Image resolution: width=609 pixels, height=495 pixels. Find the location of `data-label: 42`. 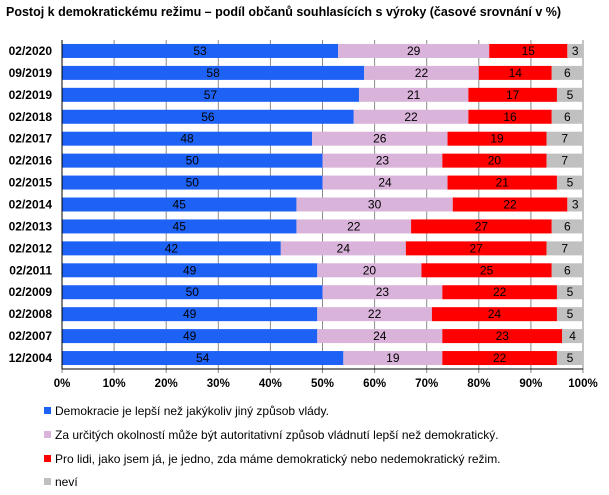

data-label: 42 is located at coordinates (172, 248).